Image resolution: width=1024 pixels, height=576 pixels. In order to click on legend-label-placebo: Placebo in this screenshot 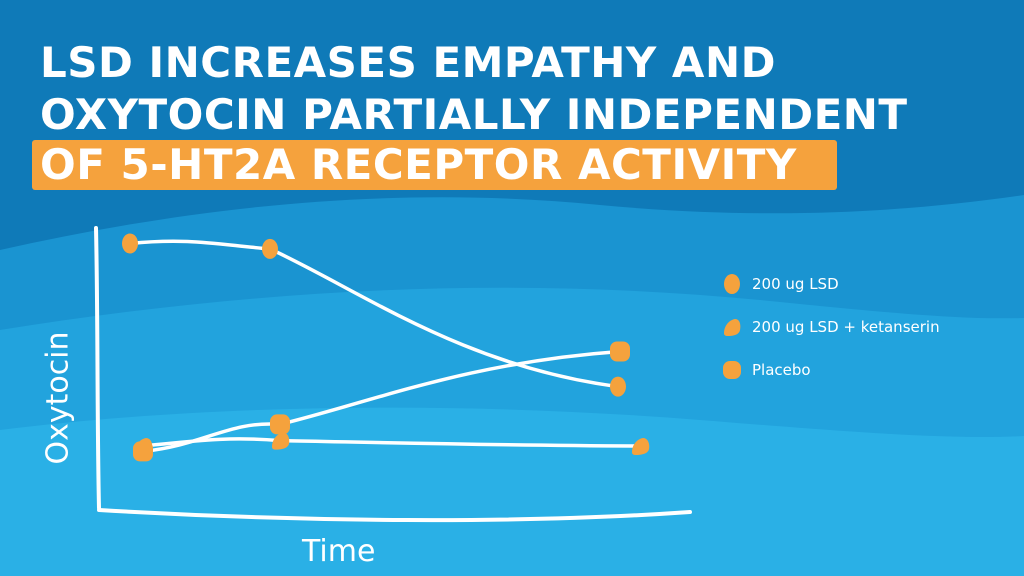, I will do `click(781, 370)`.